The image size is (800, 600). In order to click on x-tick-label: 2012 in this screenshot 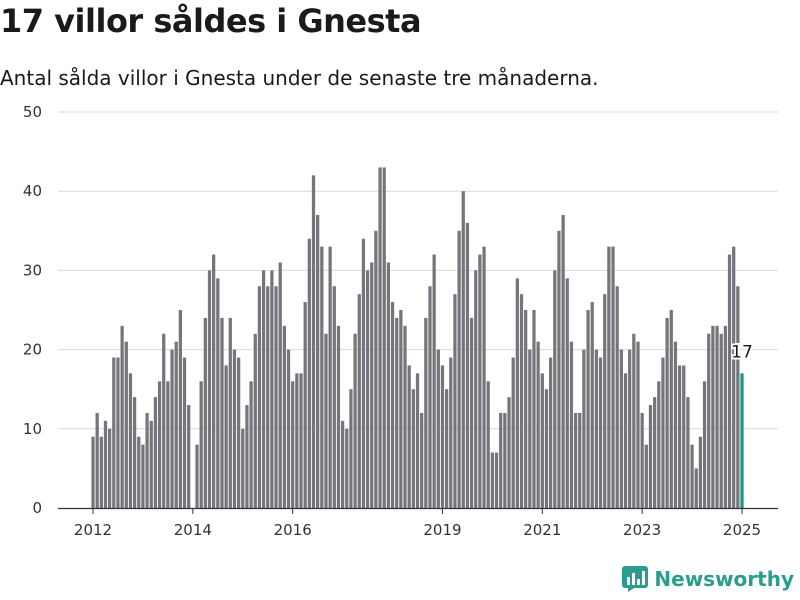, I will do `click(93, 530)`.